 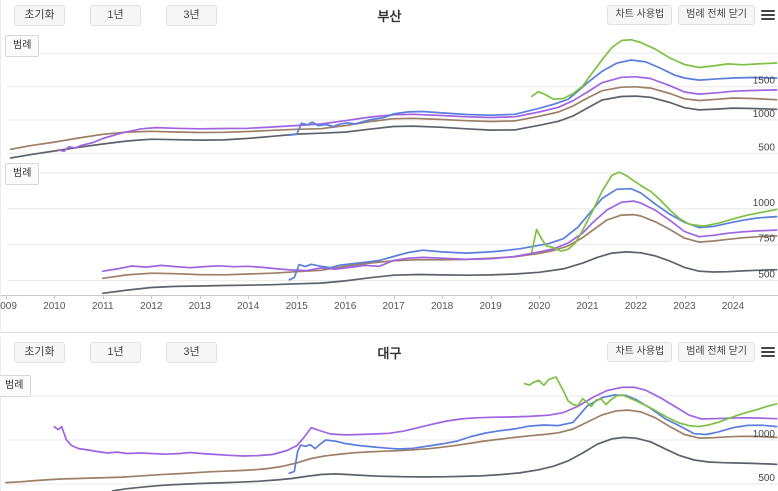 What do you see at coordinates (345, 306) in the screenshot?
I see `year-label: 2016` at bounding box center [345, 306].